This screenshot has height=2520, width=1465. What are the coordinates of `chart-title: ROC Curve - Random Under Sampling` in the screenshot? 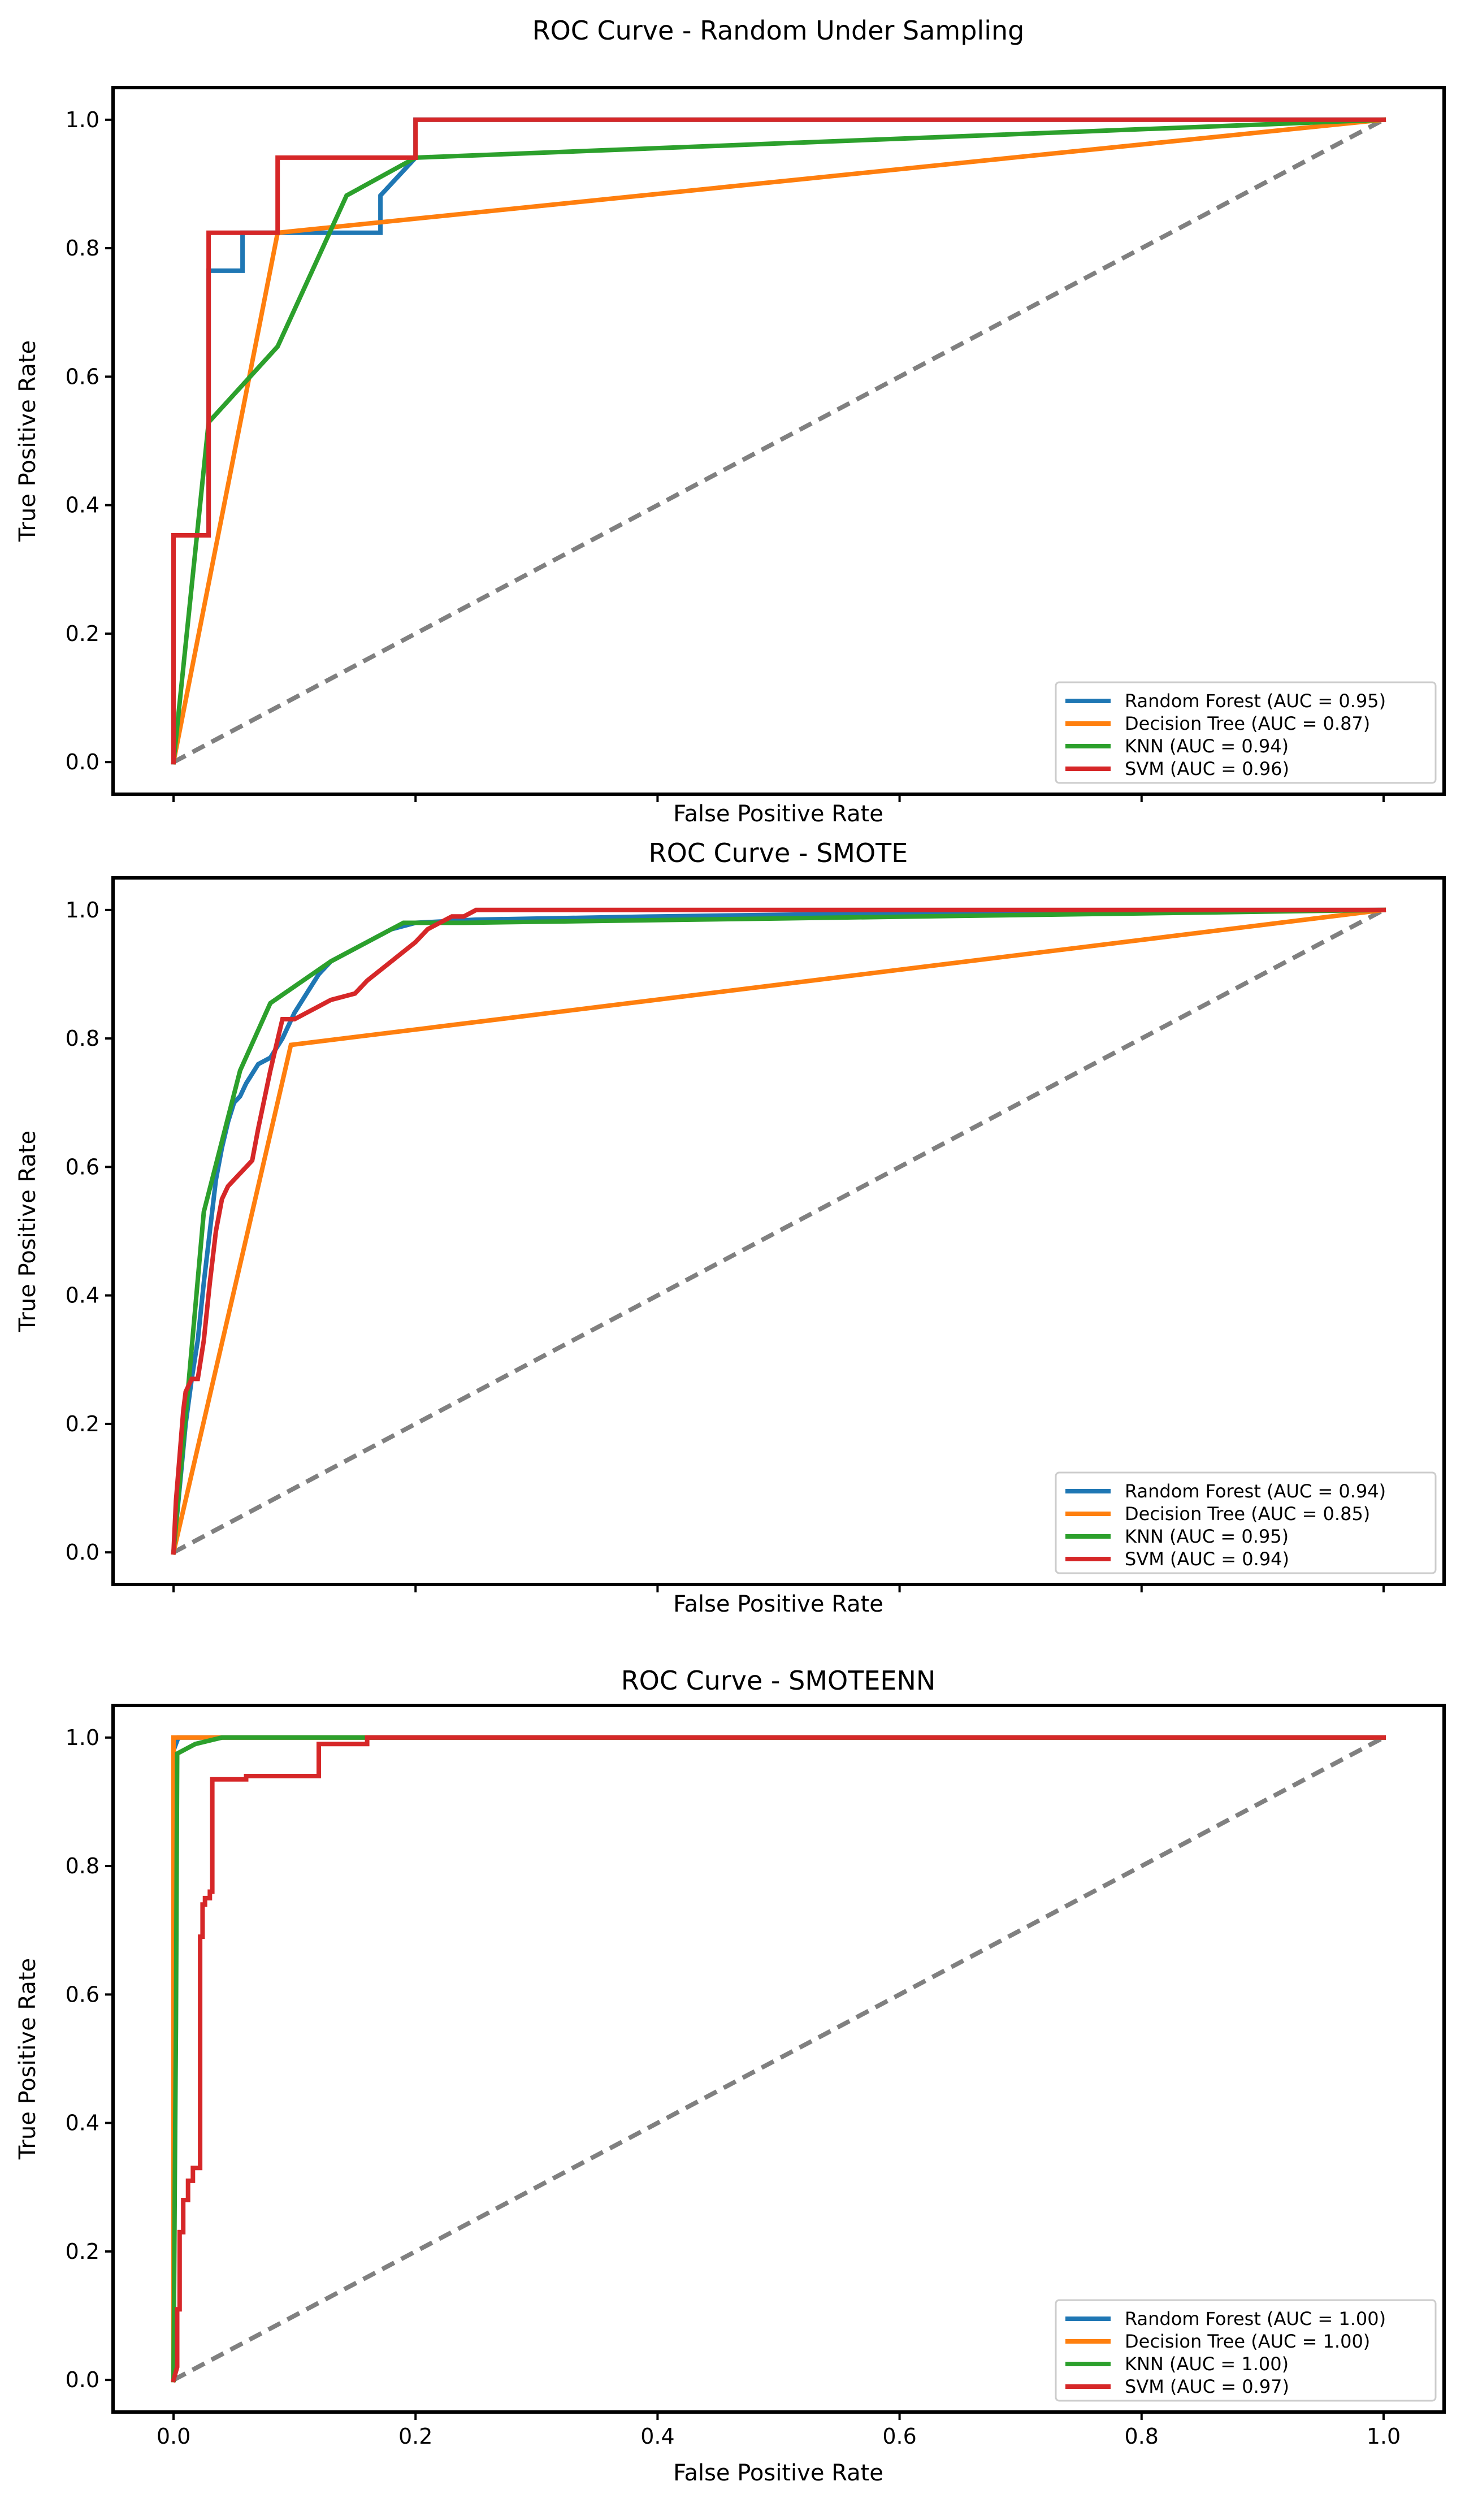 It's located at (778, 31).